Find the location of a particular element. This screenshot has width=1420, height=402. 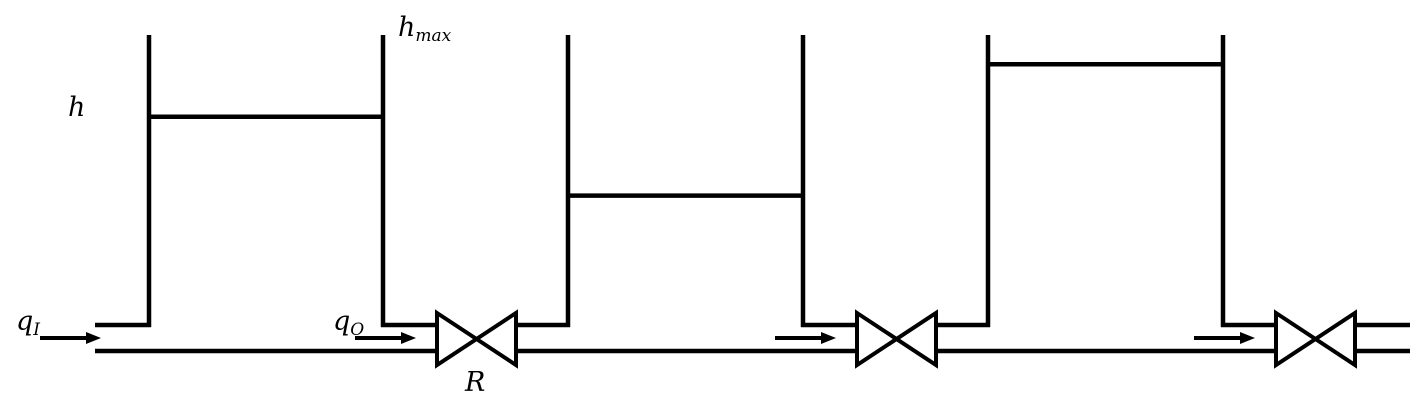

label-r: R is located at coordinates (474, 382).